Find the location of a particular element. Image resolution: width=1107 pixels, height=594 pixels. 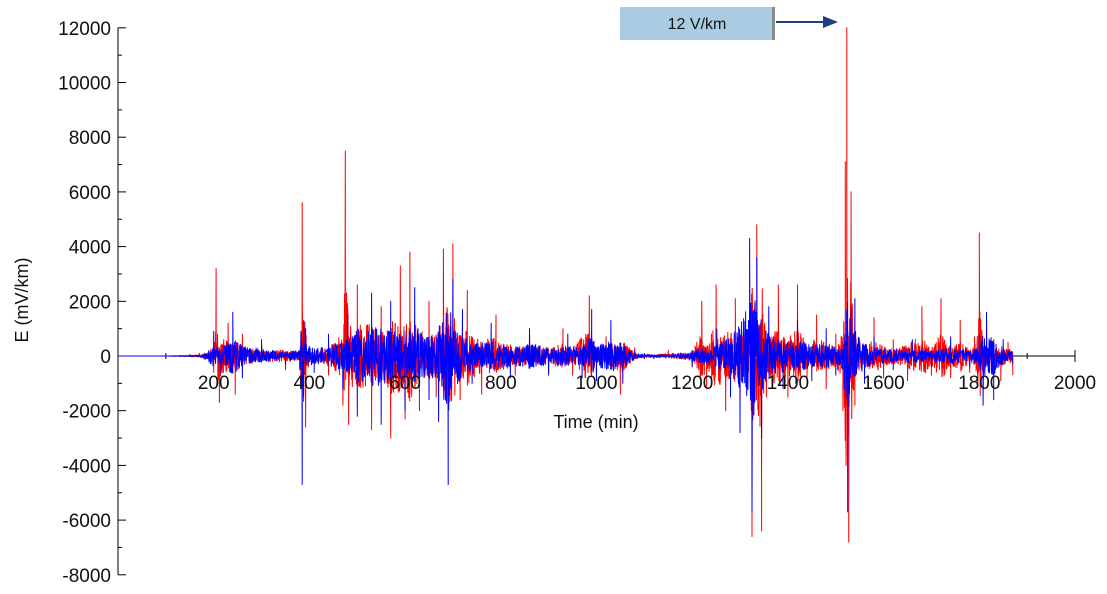

x-tick-label: 1000 is located at coordinates (596, 383).